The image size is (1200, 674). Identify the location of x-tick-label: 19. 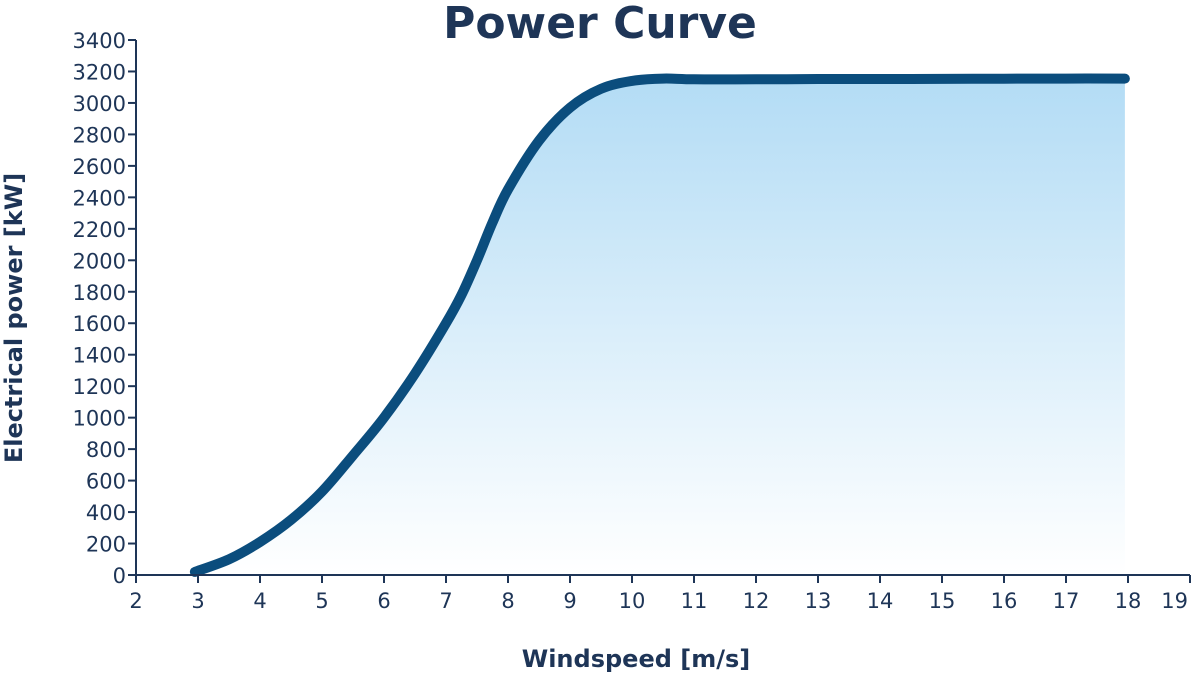
(1174, 601).